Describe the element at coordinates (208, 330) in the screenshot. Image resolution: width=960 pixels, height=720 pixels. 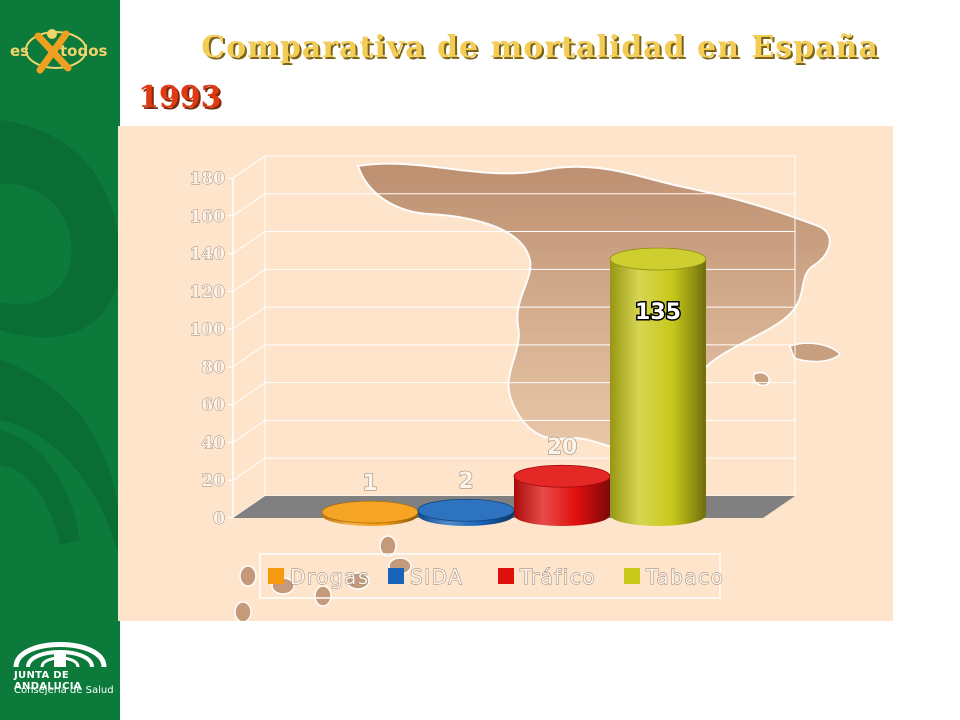
I see `y-tick-label: 100` at that location.